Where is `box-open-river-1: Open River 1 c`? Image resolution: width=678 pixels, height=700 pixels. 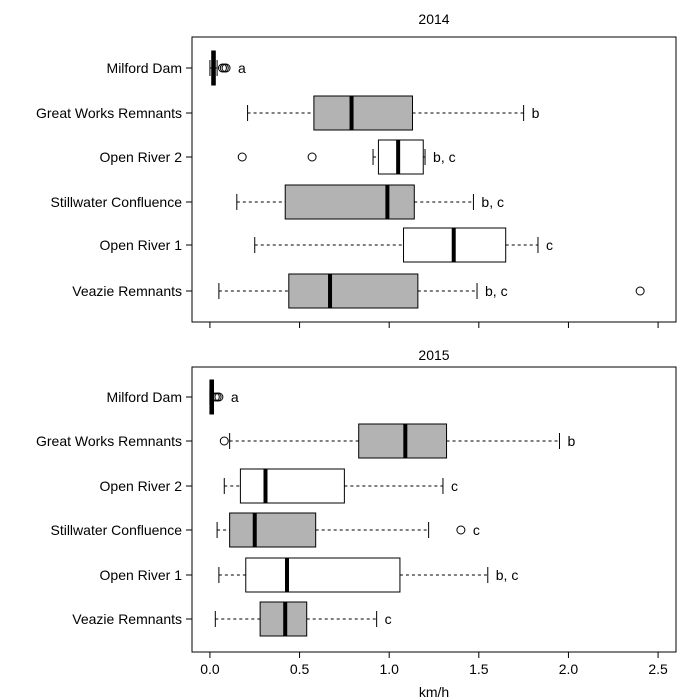
box-open-river-1: Open River 1 c is located at coordinates (326, 245).